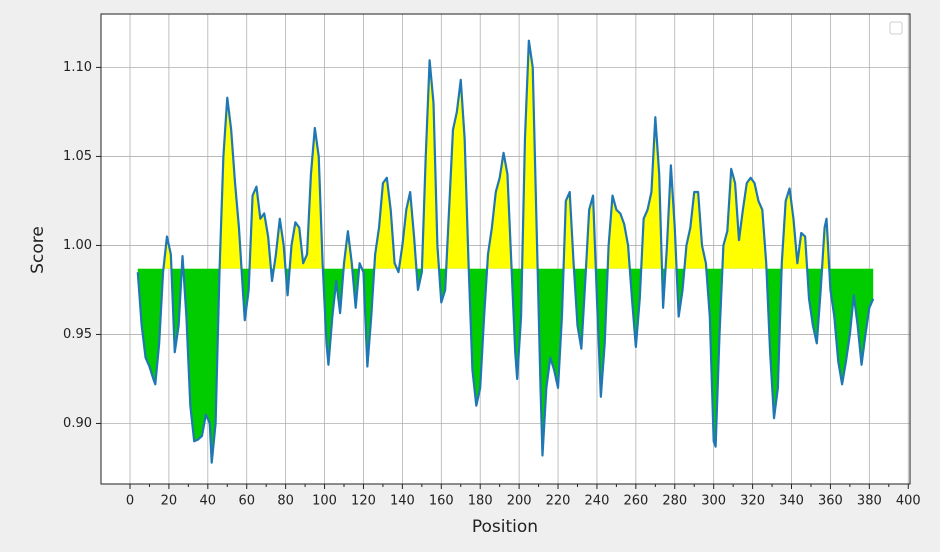 This screenshot has width=940, height=552. I want to click on x-tick-label: 220, so click(558, 501).